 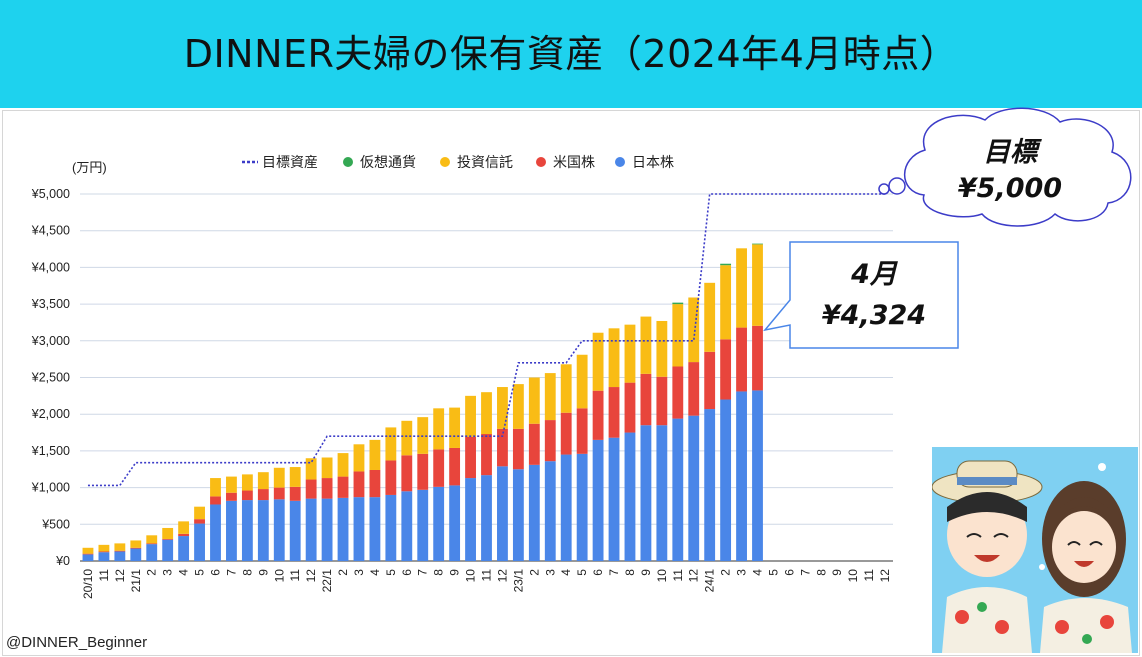 What do you see at coordinates (290, 163) in the screenshot?
I see `legend-label: 目標資産` at bounding box center [290, 163].